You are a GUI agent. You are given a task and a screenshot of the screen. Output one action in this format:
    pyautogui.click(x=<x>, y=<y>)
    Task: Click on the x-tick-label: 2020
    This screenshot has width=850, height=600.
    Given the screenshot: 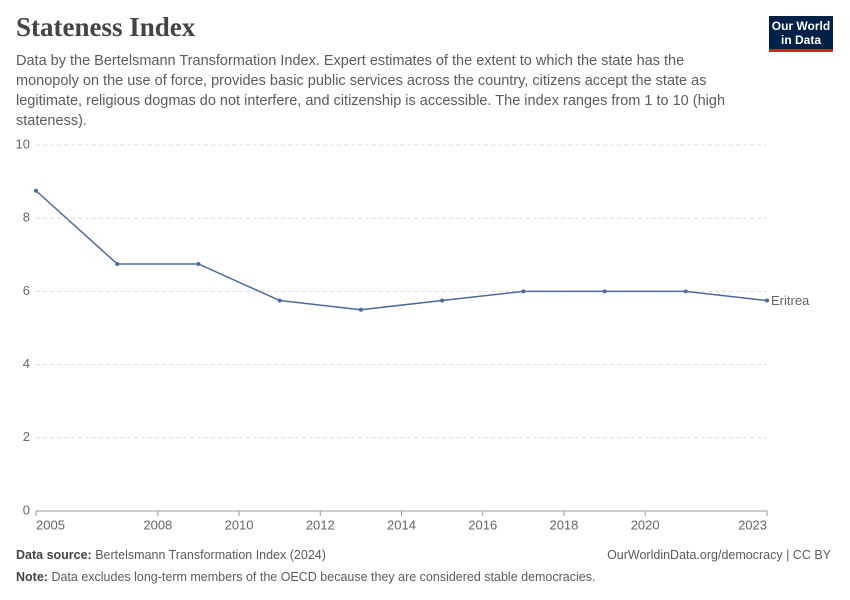 What is the action you would take?
    pyautogui.click(x=645, y=524)
    